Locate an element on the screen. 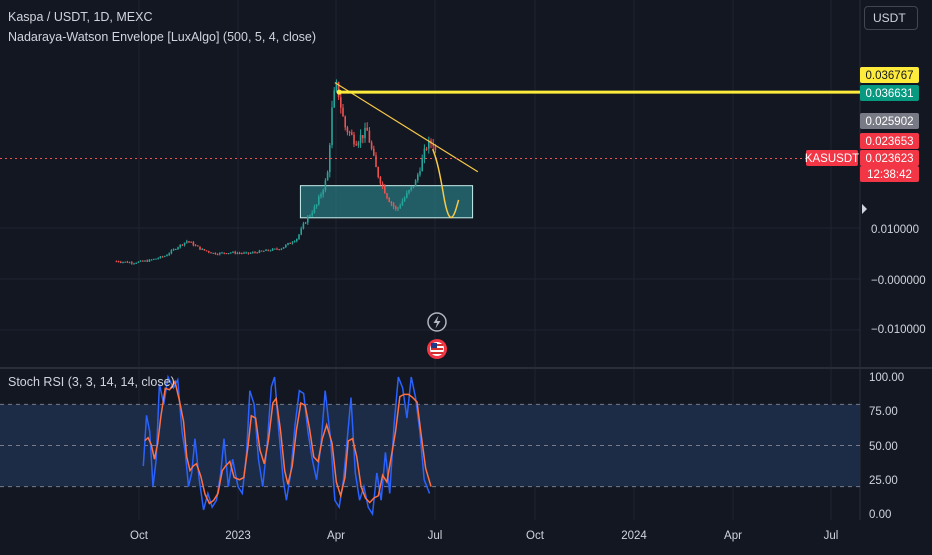 This screenshot has height=555, width=932. stoch-rsi-title: Stoch RSI (3, 3, 14, 14, close) is located at coordinates (91, 382).